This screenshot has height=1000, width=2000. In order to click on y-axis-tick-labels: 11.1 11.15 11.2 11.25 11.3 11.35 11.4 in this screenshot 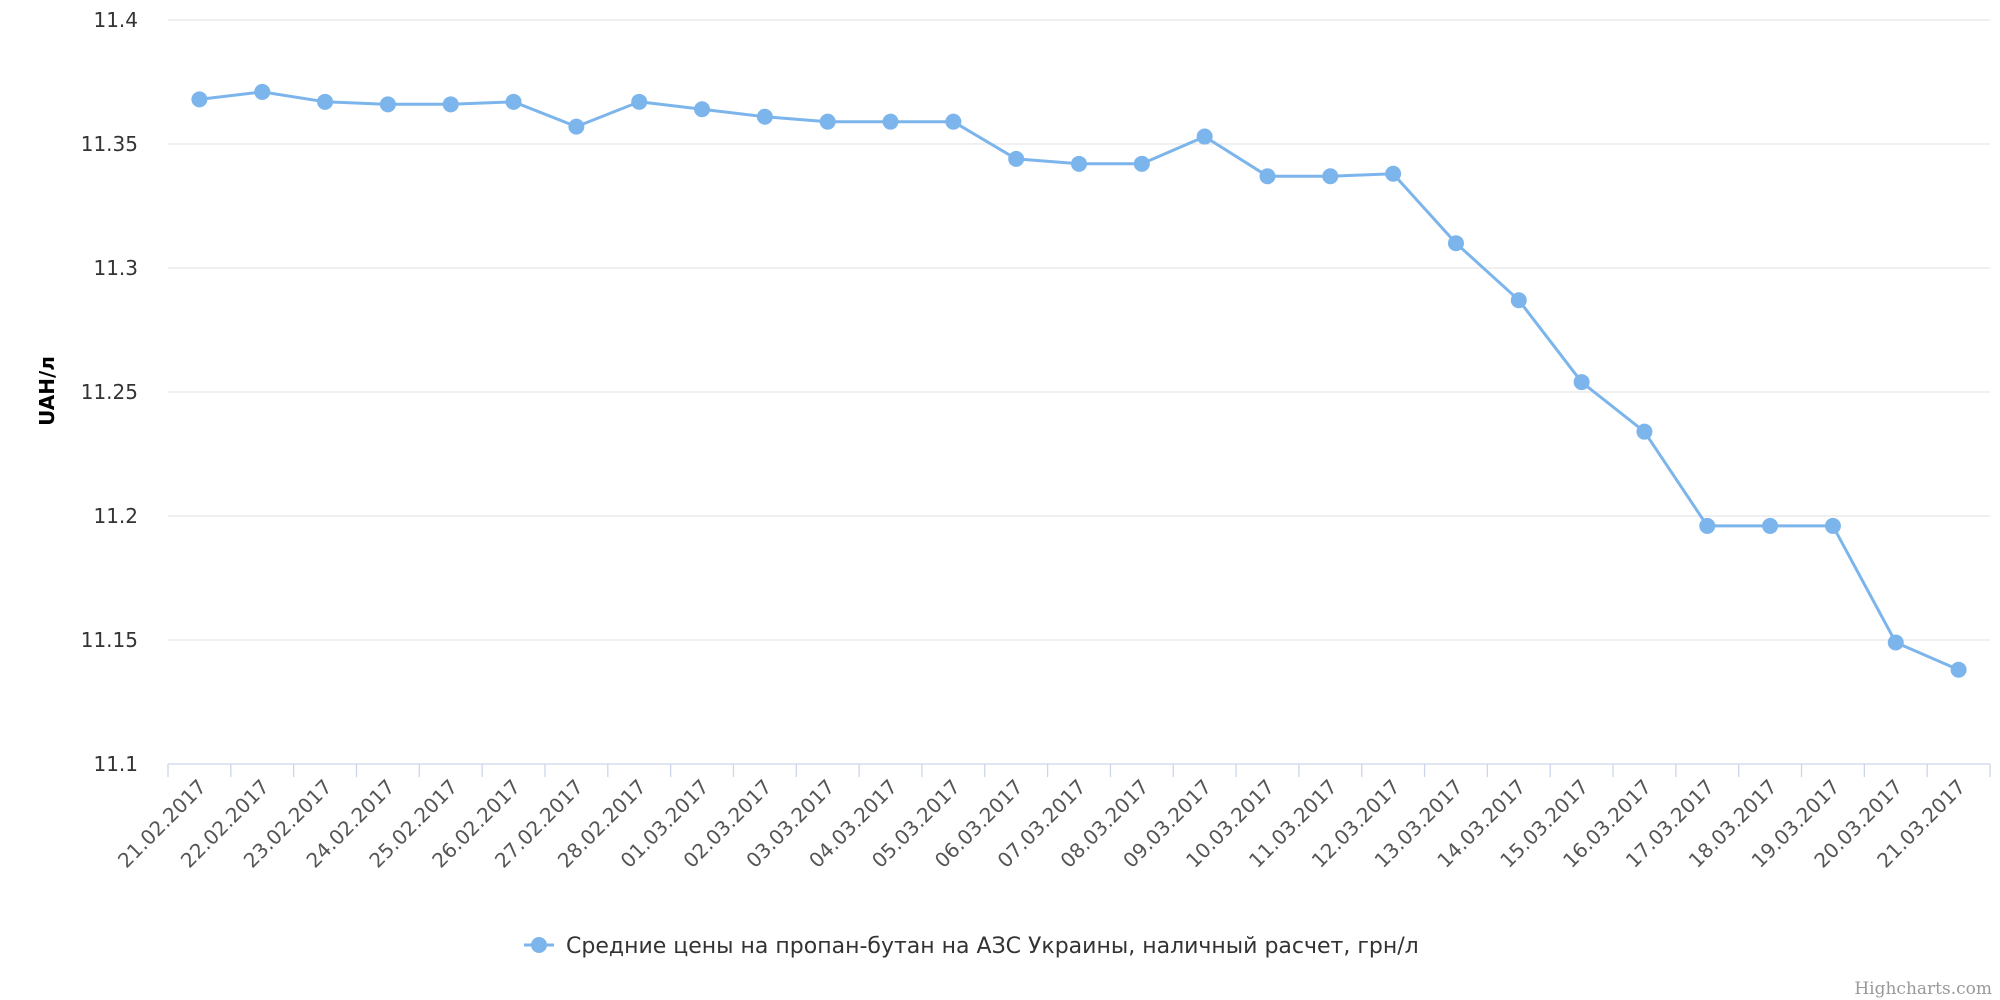, I will do `click(109, 392)`.